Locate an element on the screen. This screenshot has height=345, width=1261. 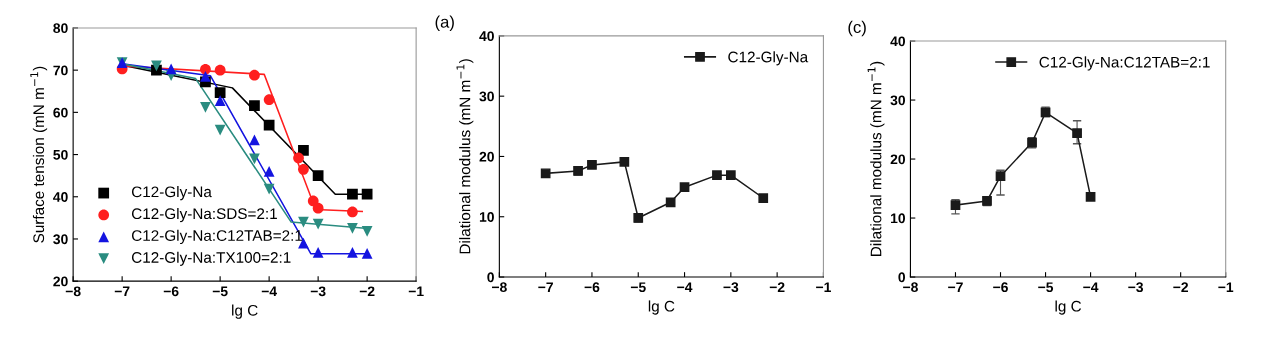
y-axis-title: Surface tension (mN m$^{−1}$) is located at coordinates (39, 154).